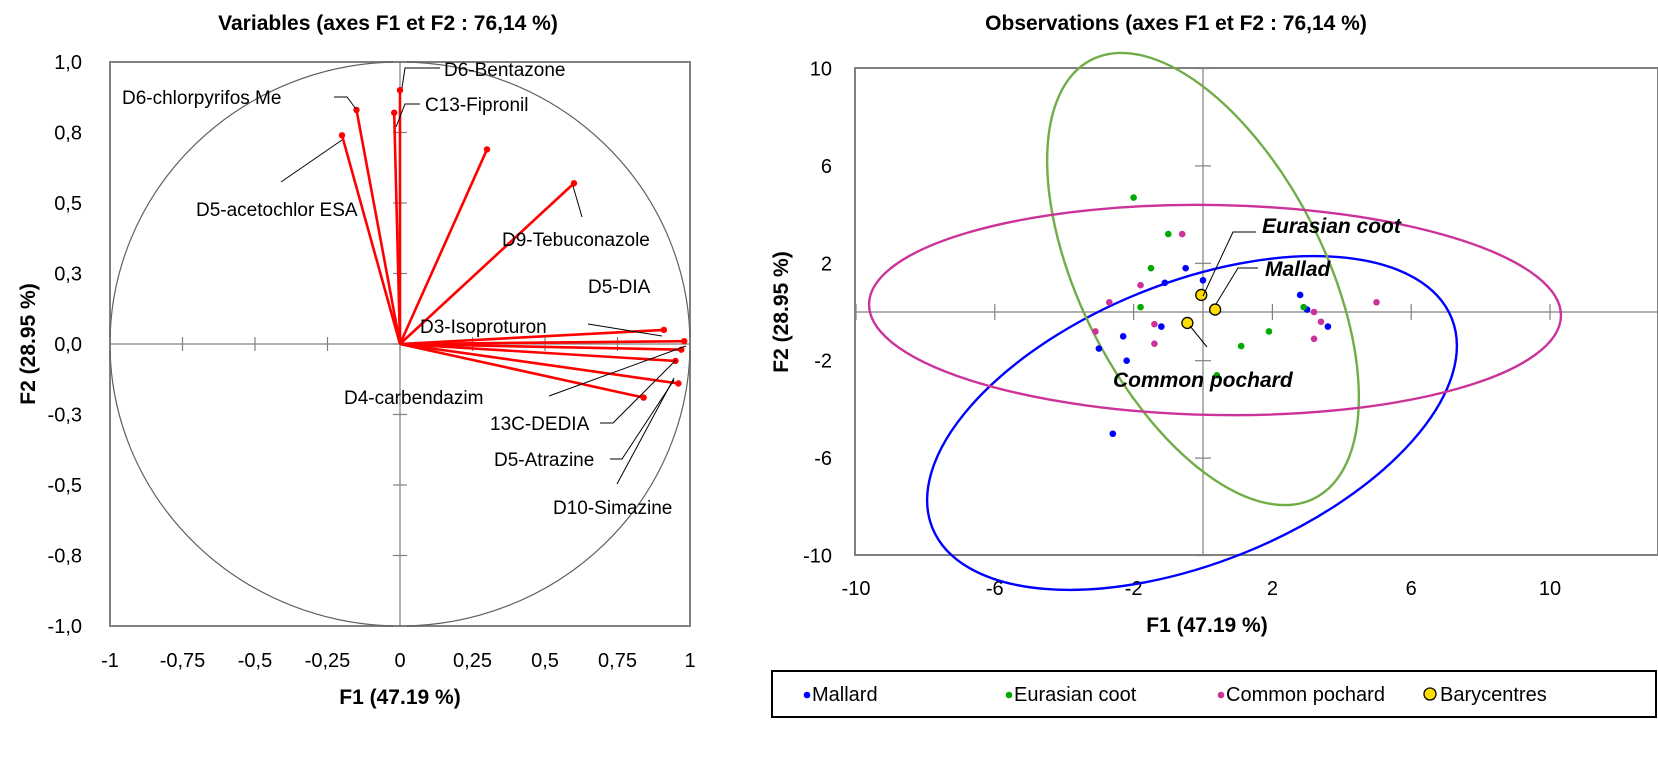 The height and width of the screenshot is (759, 1658). I want to click on series-common-pochard, so click(1236, 288).